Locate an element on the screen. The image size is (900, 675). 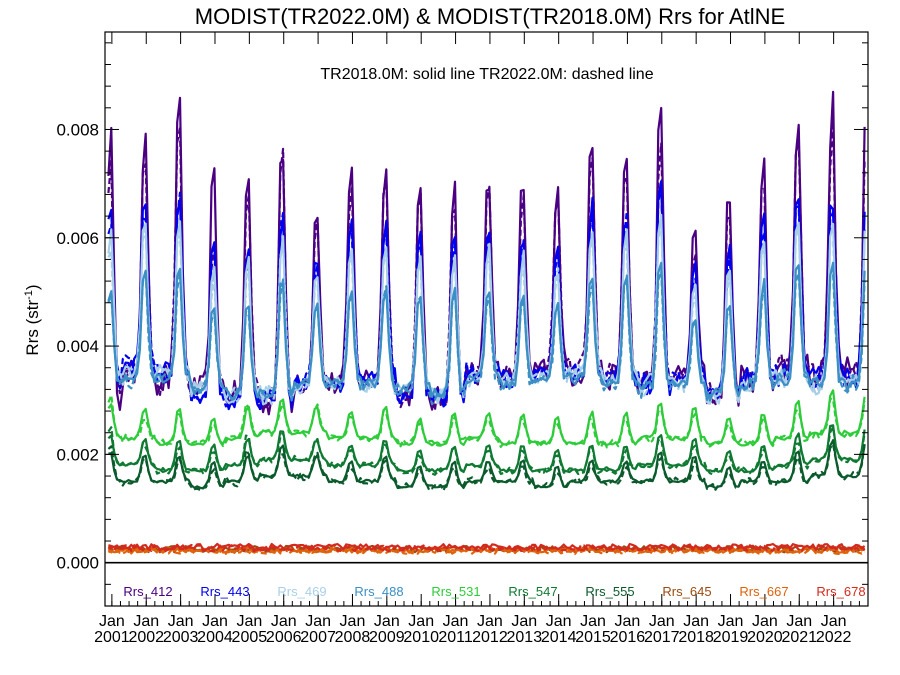
legend-item-Rrs_645: Rrs_645 is located at coordinates (686, 591).